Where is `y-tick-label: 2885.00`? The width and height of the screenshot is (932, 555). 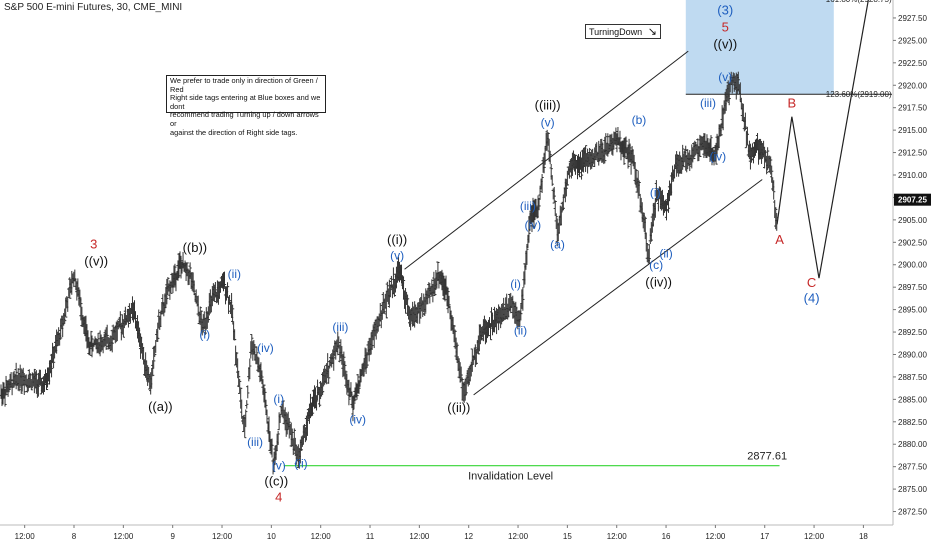 y-tick-label: 2885.00 is located at coordinates (912, 399).